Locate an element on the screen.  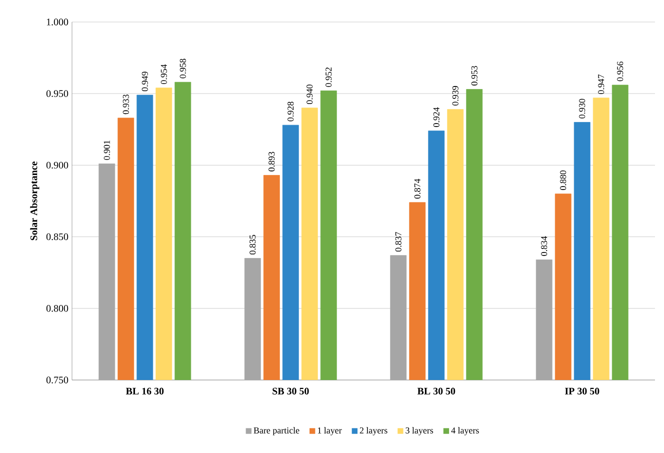
data-label: 0.947 is located at coordinates (601, 84).